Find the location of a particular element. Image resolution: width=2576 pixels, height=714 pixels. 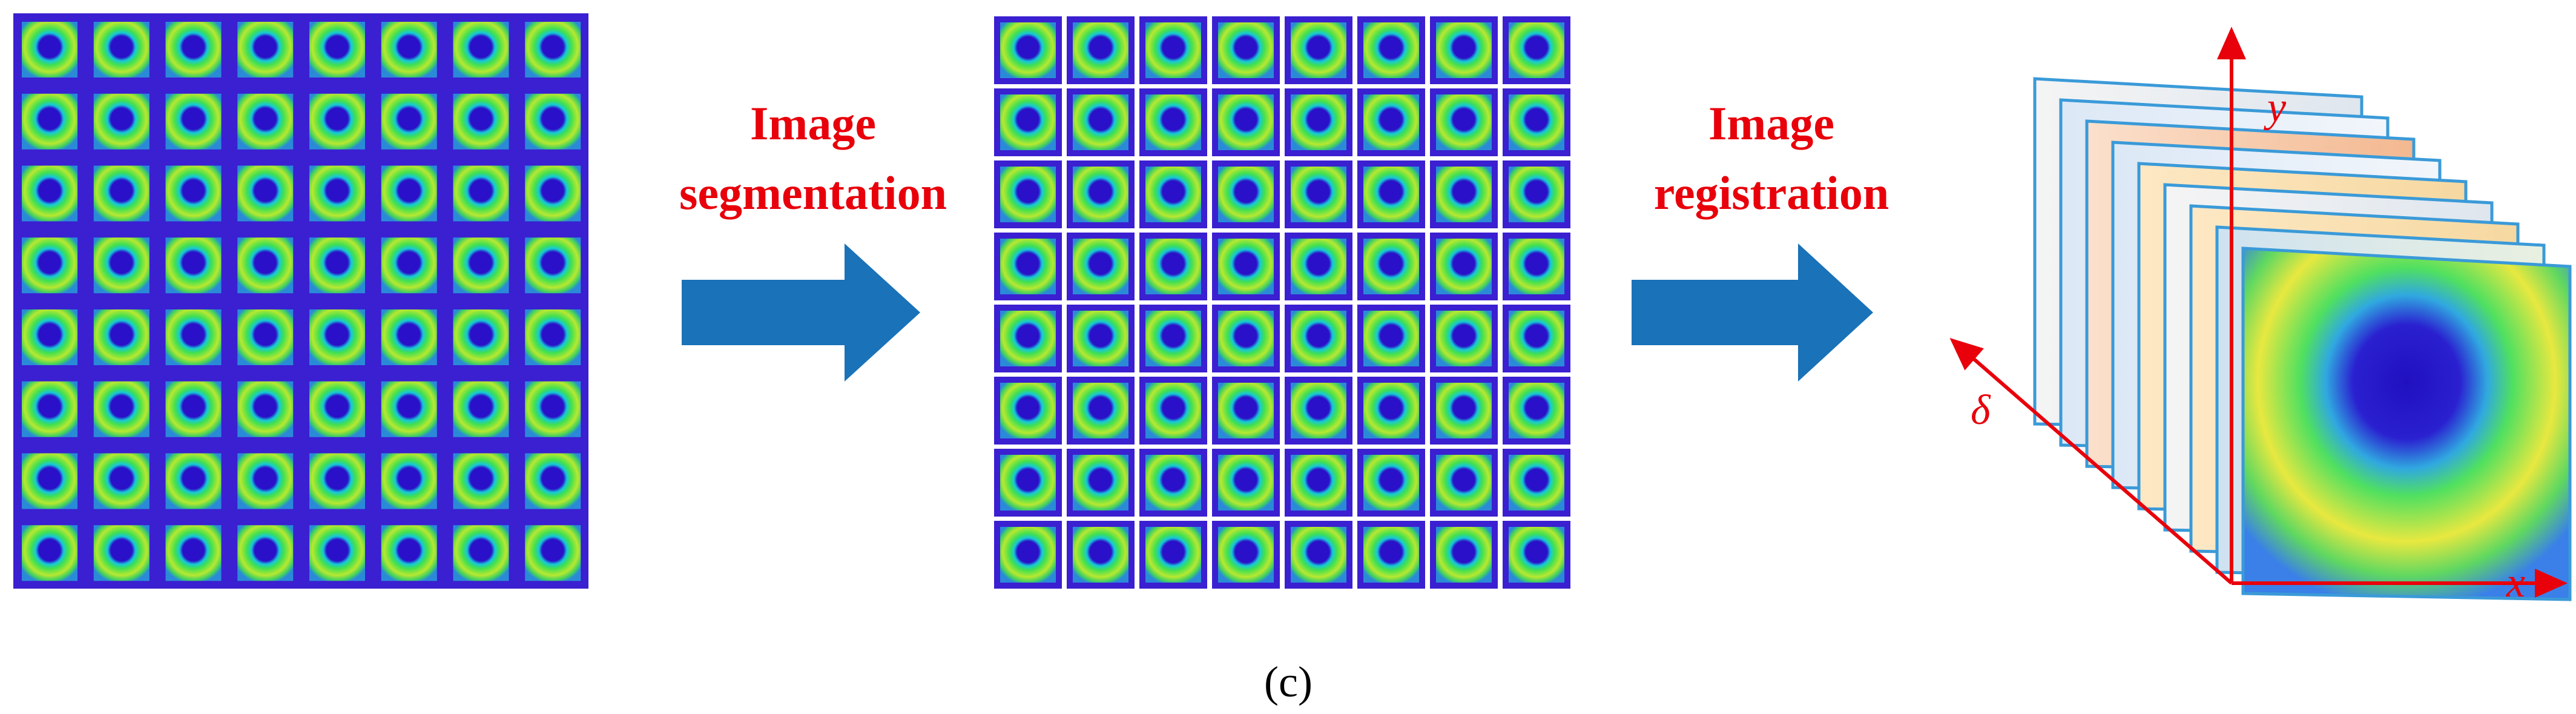

caption: (c) is located at coordinates (1288, 682).